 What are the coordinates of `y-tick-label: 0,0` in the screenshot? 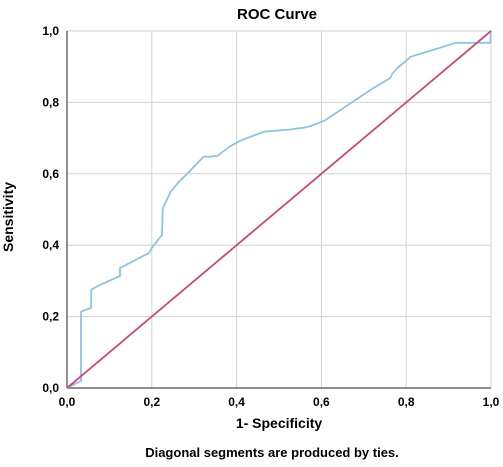 It's located at (50, 388).